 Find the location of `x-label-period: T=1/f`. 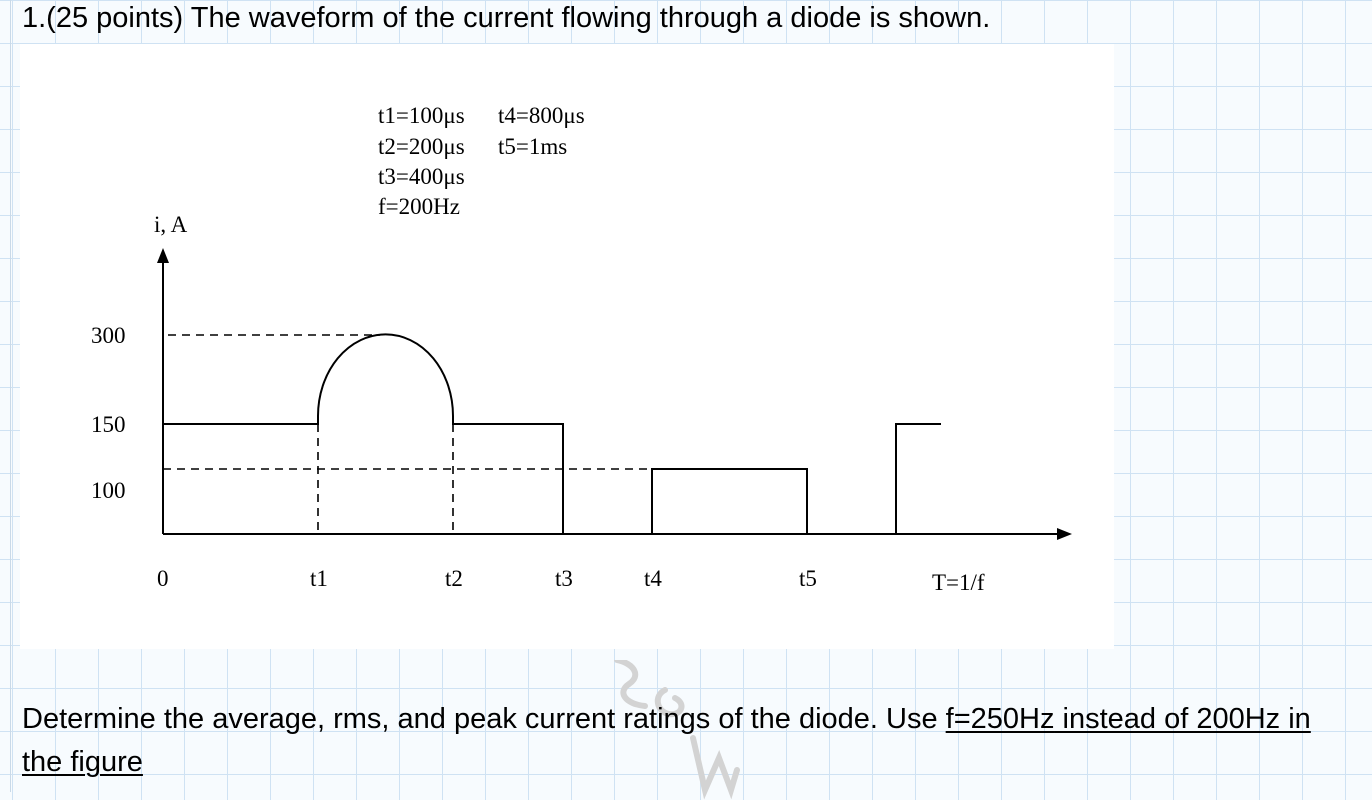

x-label-period: T=1/f is located at coordinates (958, 582).